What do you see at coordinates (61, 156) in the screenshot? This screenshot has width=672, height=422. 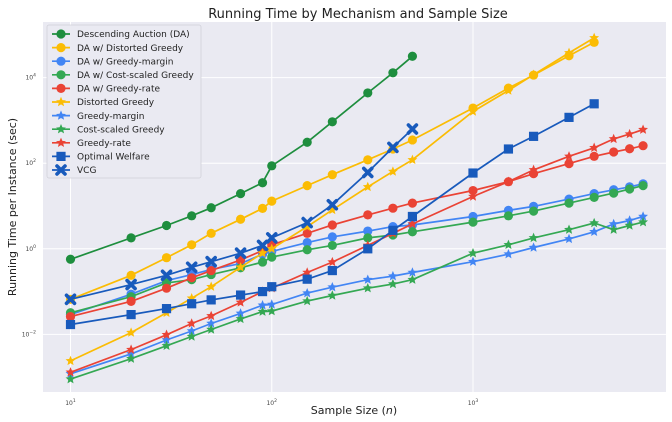 I see `legend-square-marker` at bounding box center [61, 156].